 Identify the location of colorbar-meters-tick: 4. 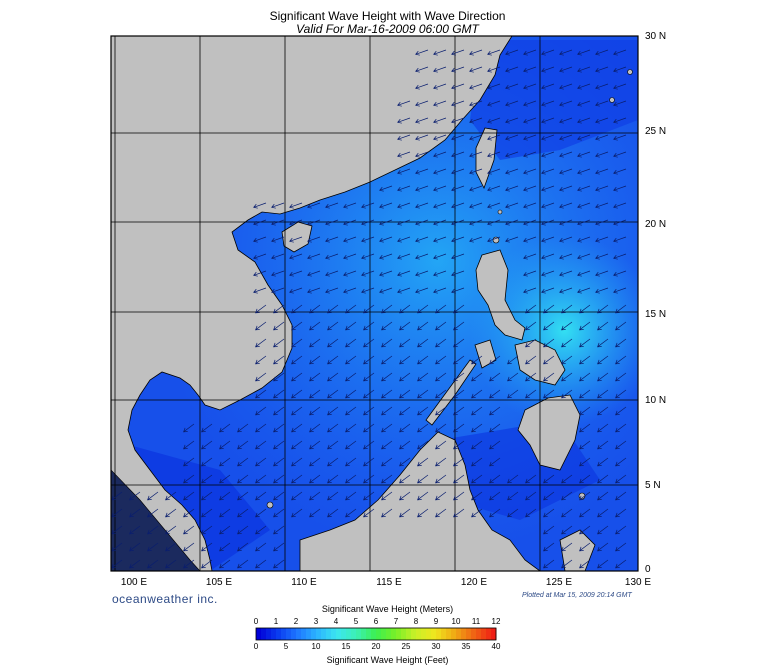
(336, 621).